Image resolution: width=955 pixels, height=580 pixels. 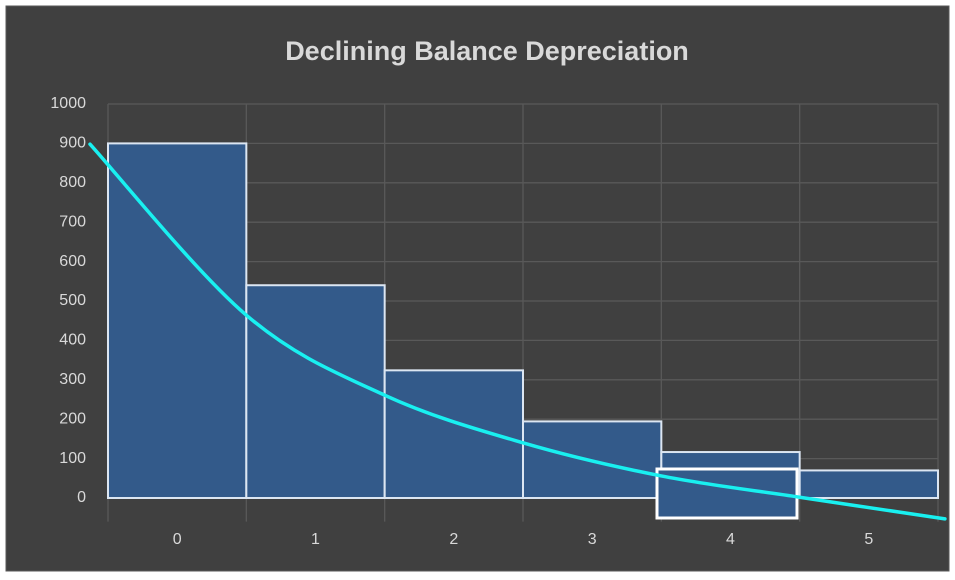 What do you see at coordinates (68, 103) in the screenshot?
I see `y-tick-label: 1000` at bounding box center [68, 103].